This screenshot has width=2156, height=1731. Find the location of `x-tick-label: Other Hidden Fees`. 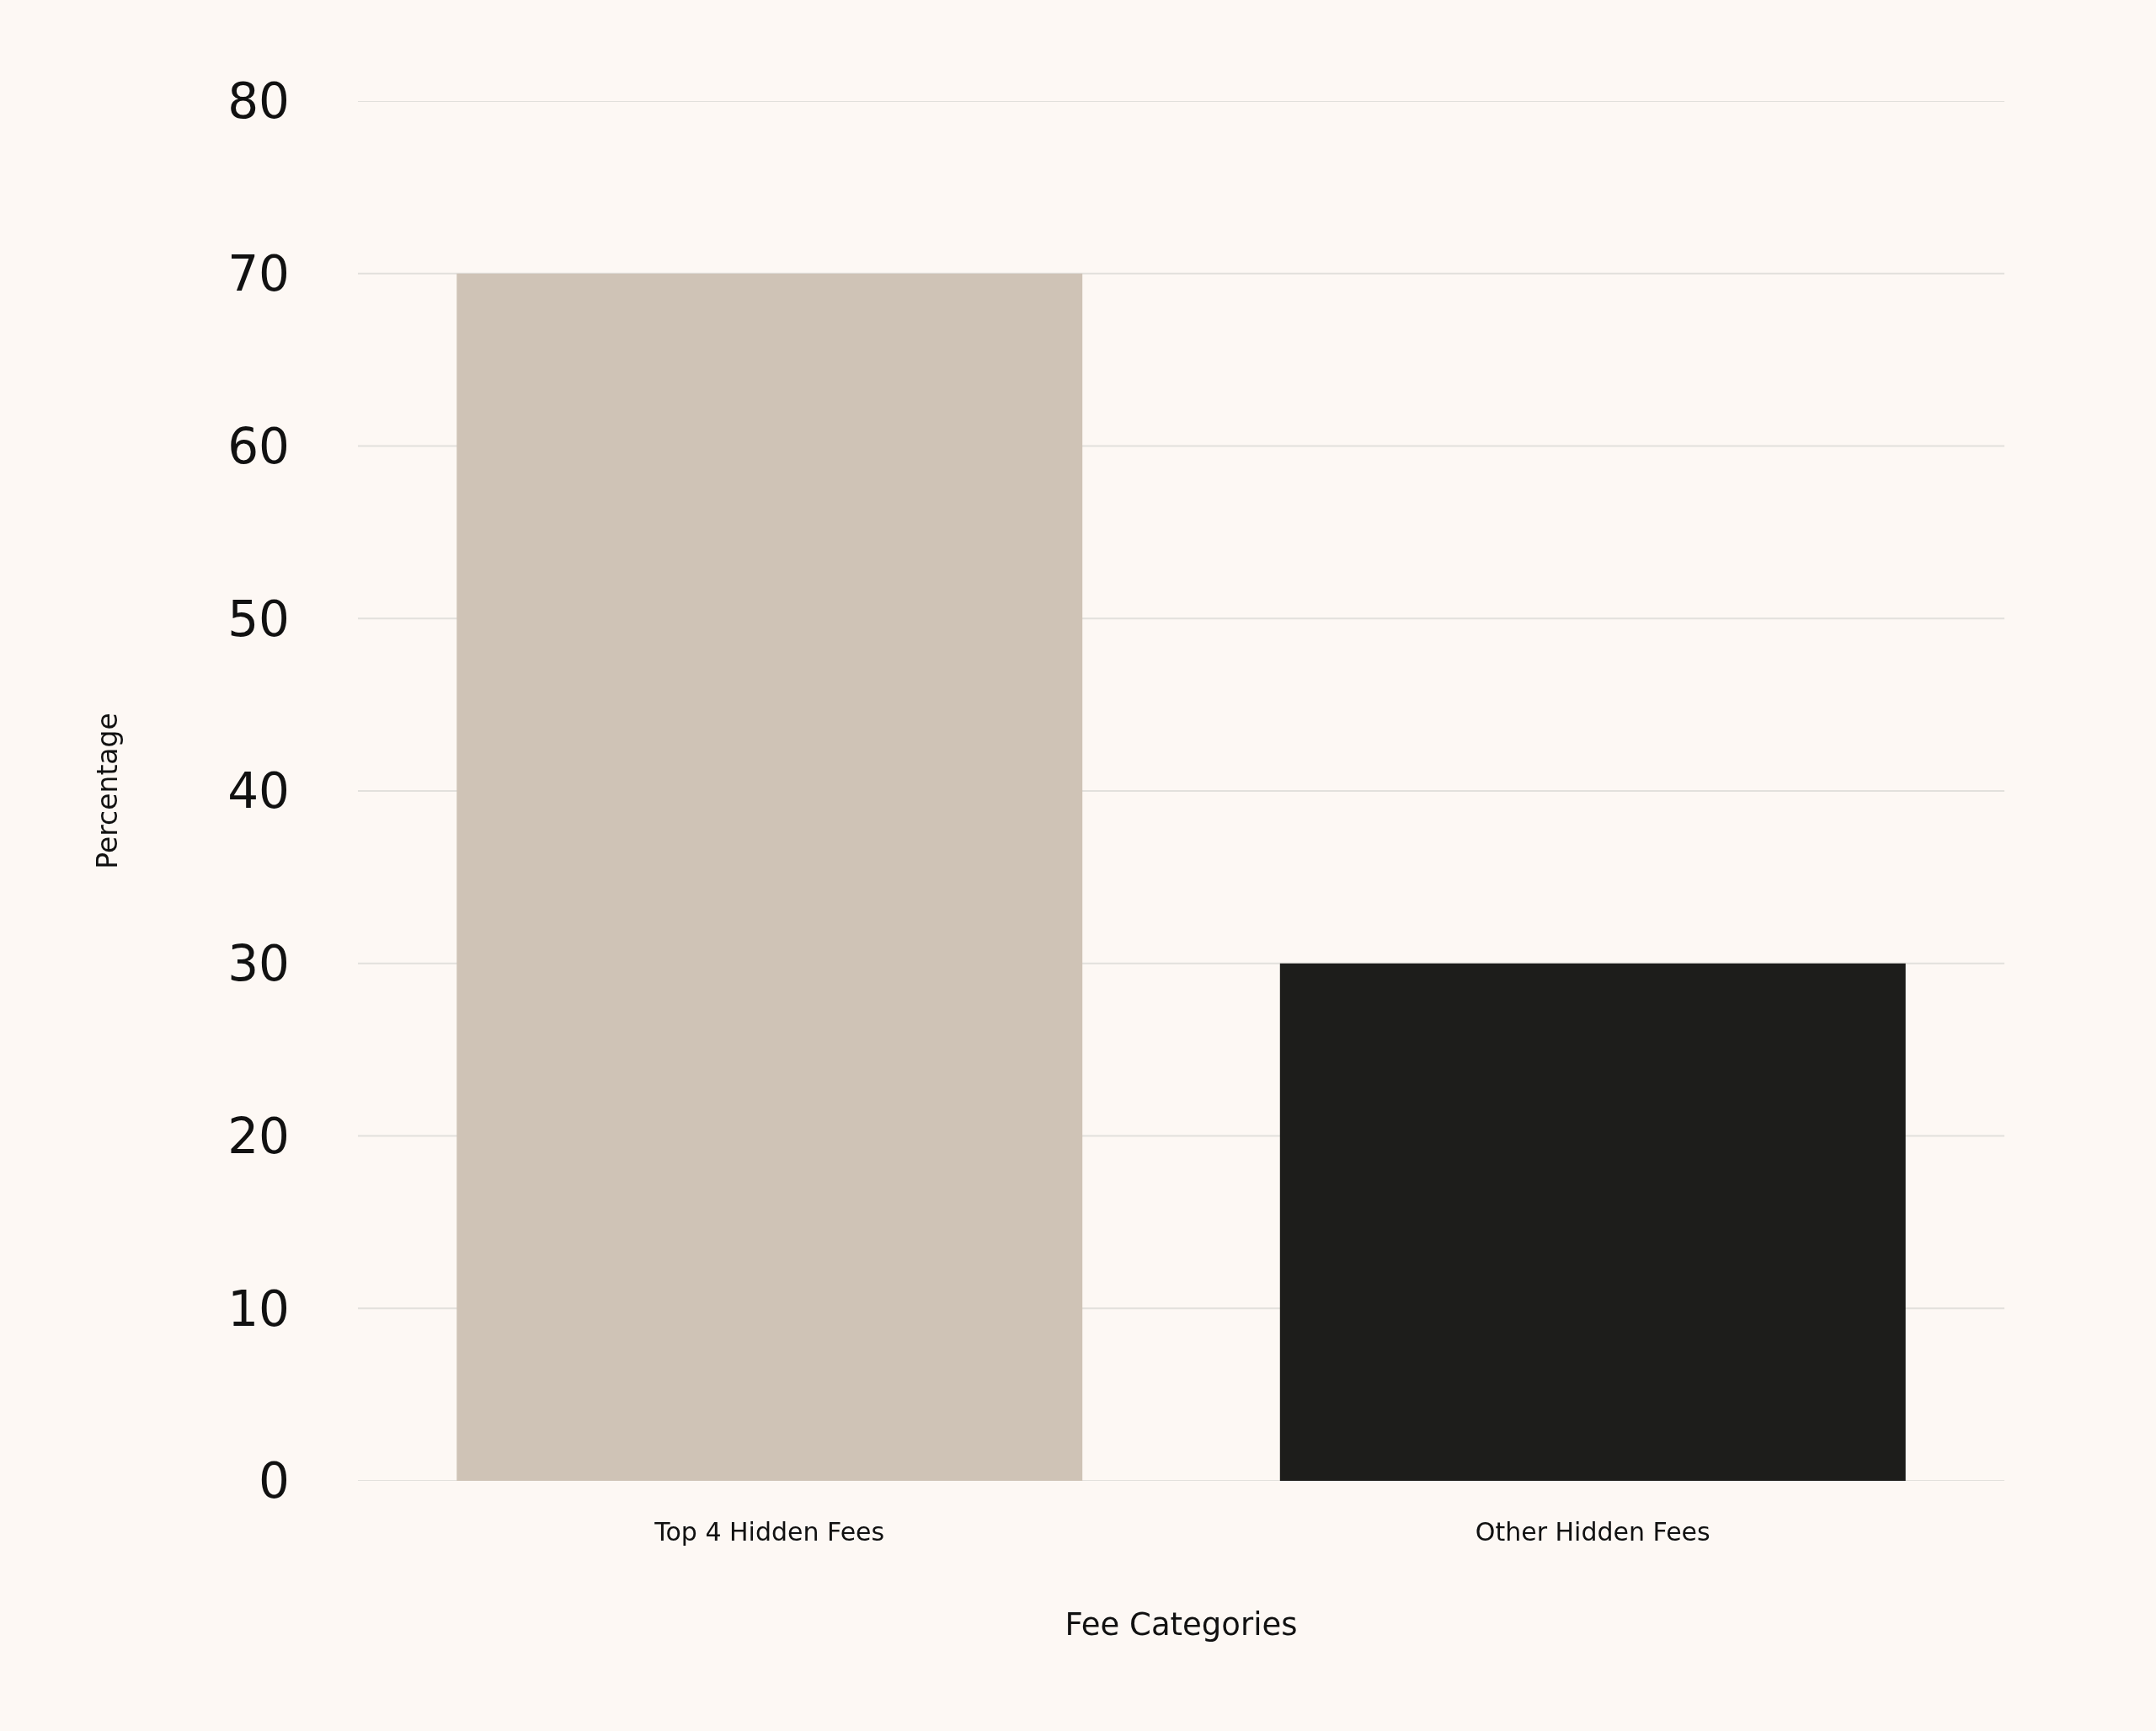

x-tick-label: Other Hidden Fees is located at coordinates (1592, 1532).